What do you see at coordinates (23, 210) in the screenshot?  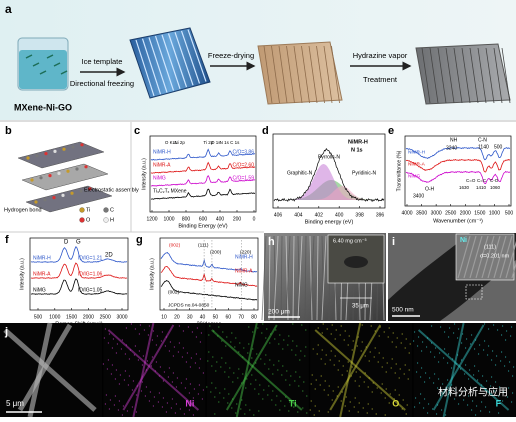 I see `label: Hydrogen bond` at bounding box center [23, 210].